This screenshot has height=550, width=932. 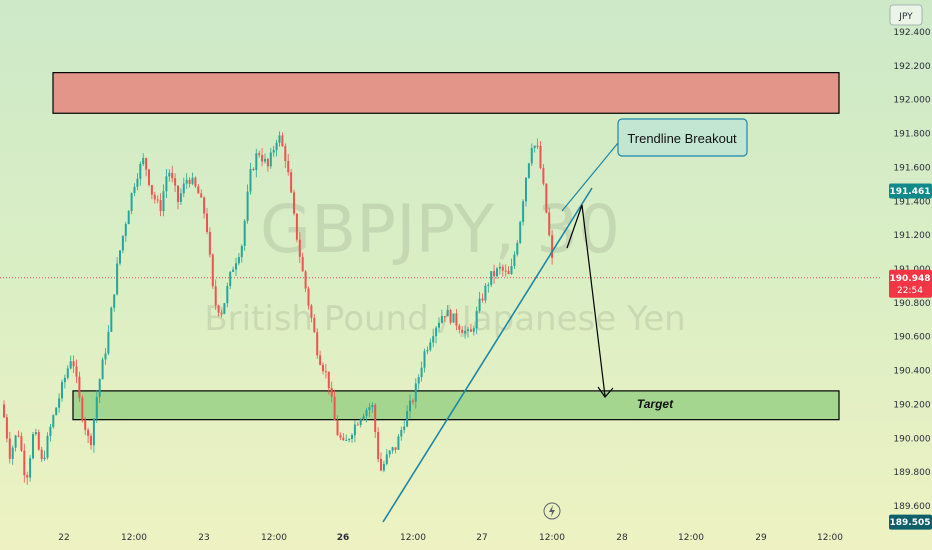 I want to click on callout-box, so click(x=682, y=137).